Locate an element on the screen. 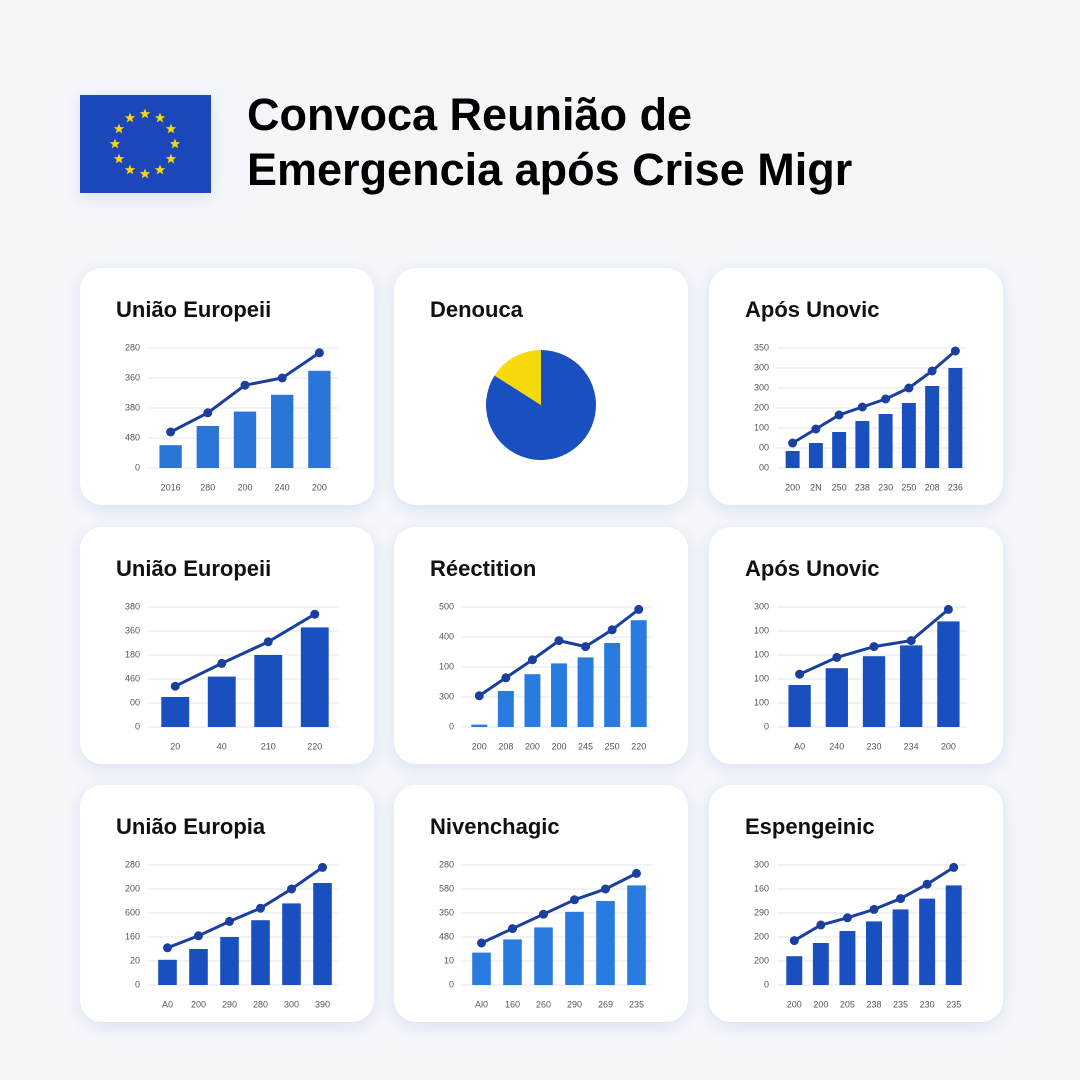 The image size is (1080, 1080). y-tick-label: 350 is located at coordinates (761, 347).